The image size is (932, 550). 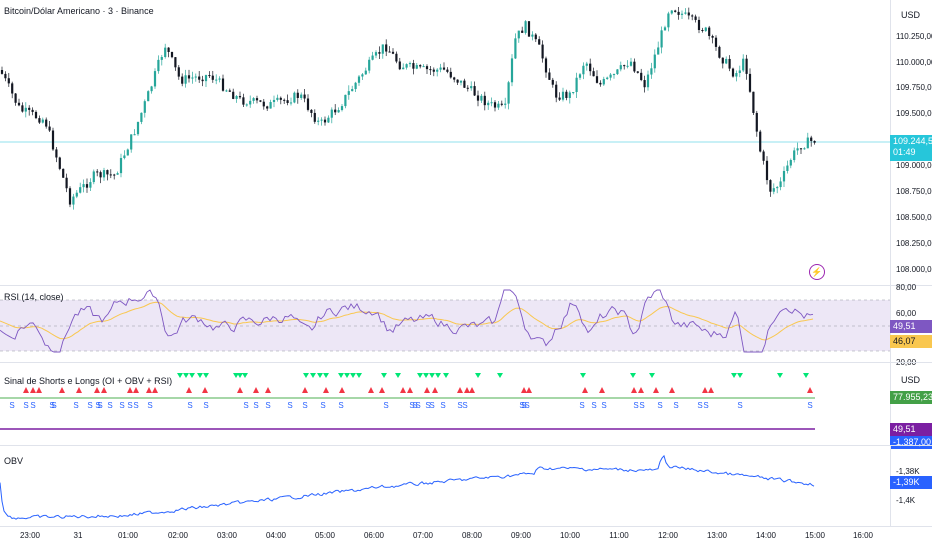 I want to click on currency-label: USD, so click(x=911, y=15).